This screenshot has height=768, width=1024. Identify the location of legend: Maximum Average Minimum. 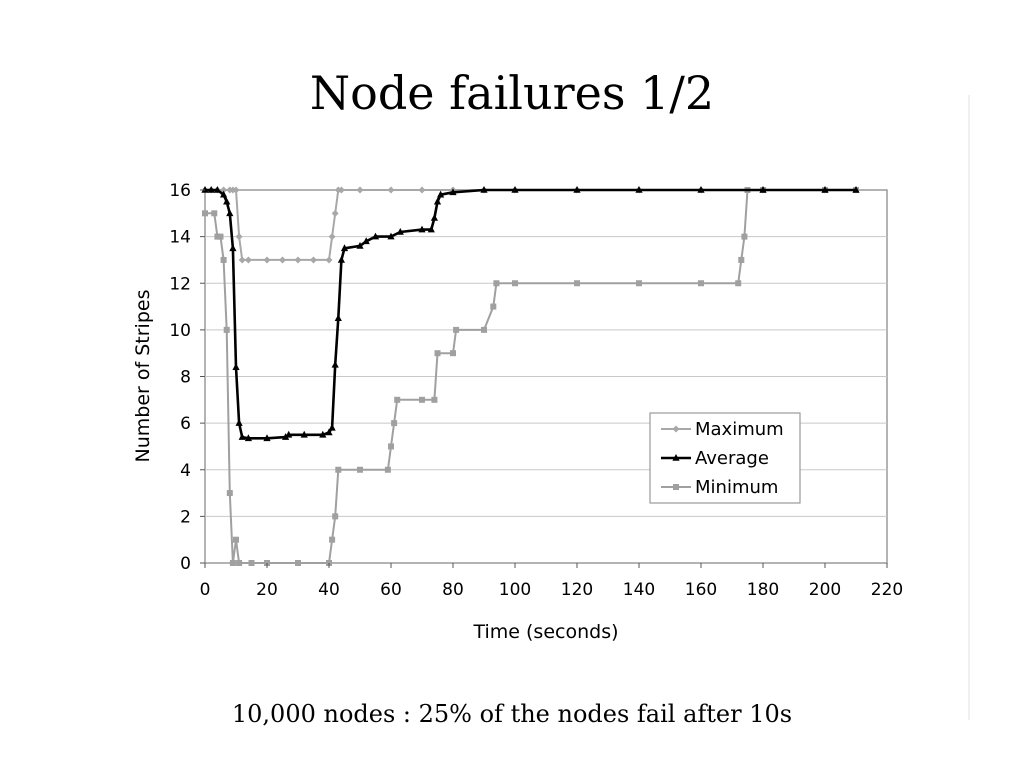
(725, 458).